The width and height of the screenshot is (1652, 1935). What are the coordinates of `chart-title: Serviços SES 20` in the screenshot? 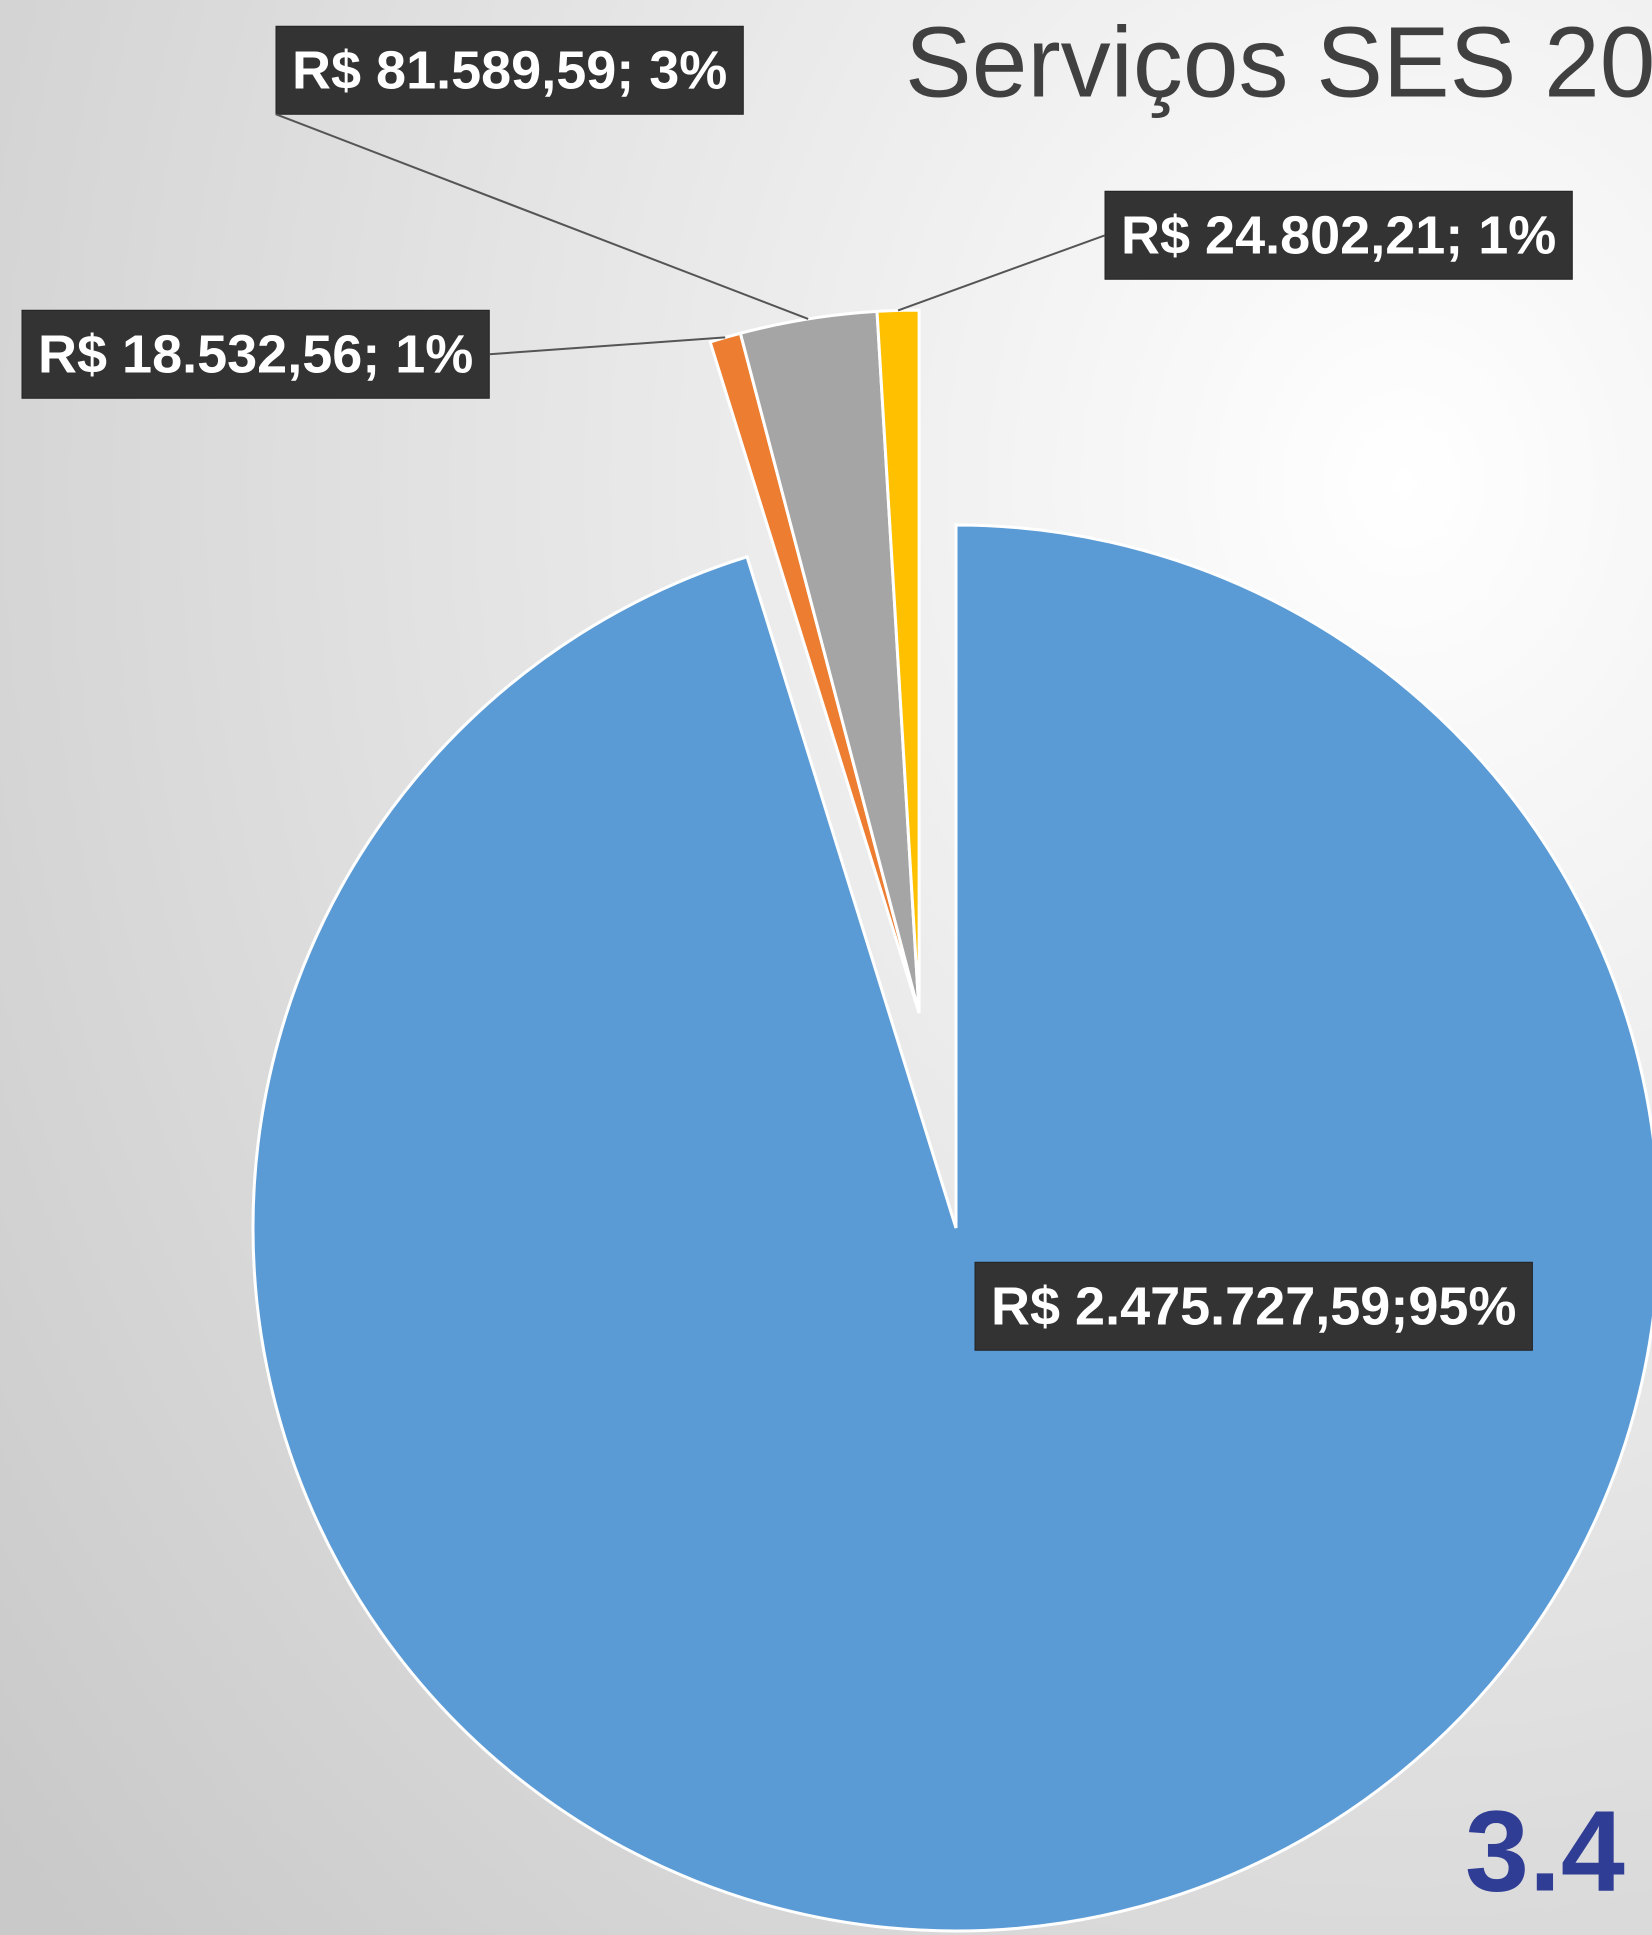 It's located at (1278, 62).